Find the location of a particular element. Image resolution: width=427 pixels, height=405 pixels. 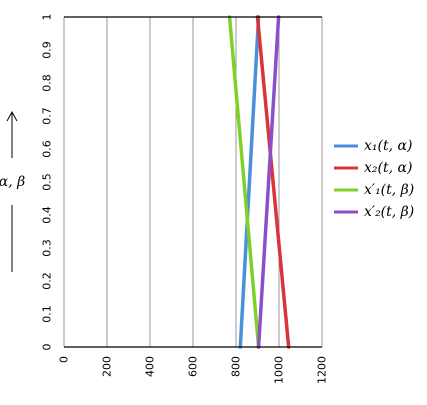

y-axis-label: α, β is located at coordinates (12, 182).